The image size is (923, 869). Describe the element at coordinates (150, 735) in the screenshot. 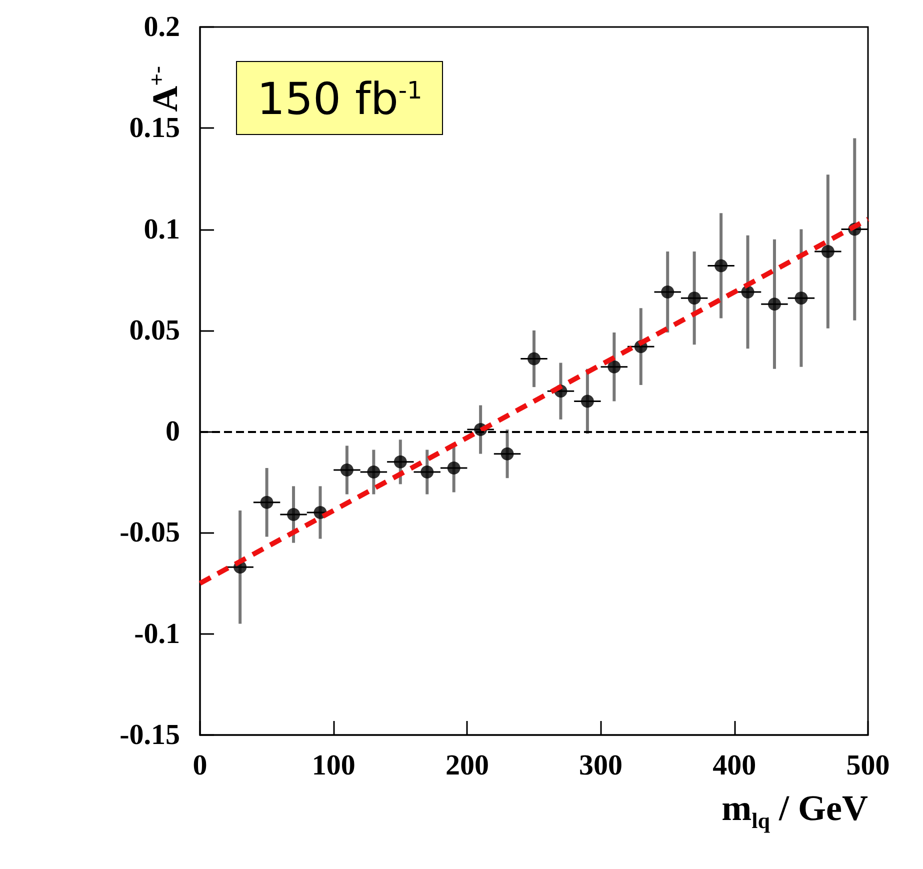

I see `y-tick-label: -0.15` at that location.